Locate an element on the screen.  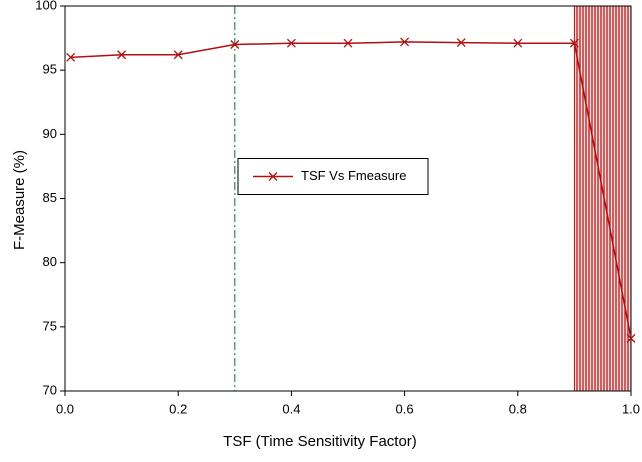
y-tick-label: 100 is located at coordinates (46, 6).